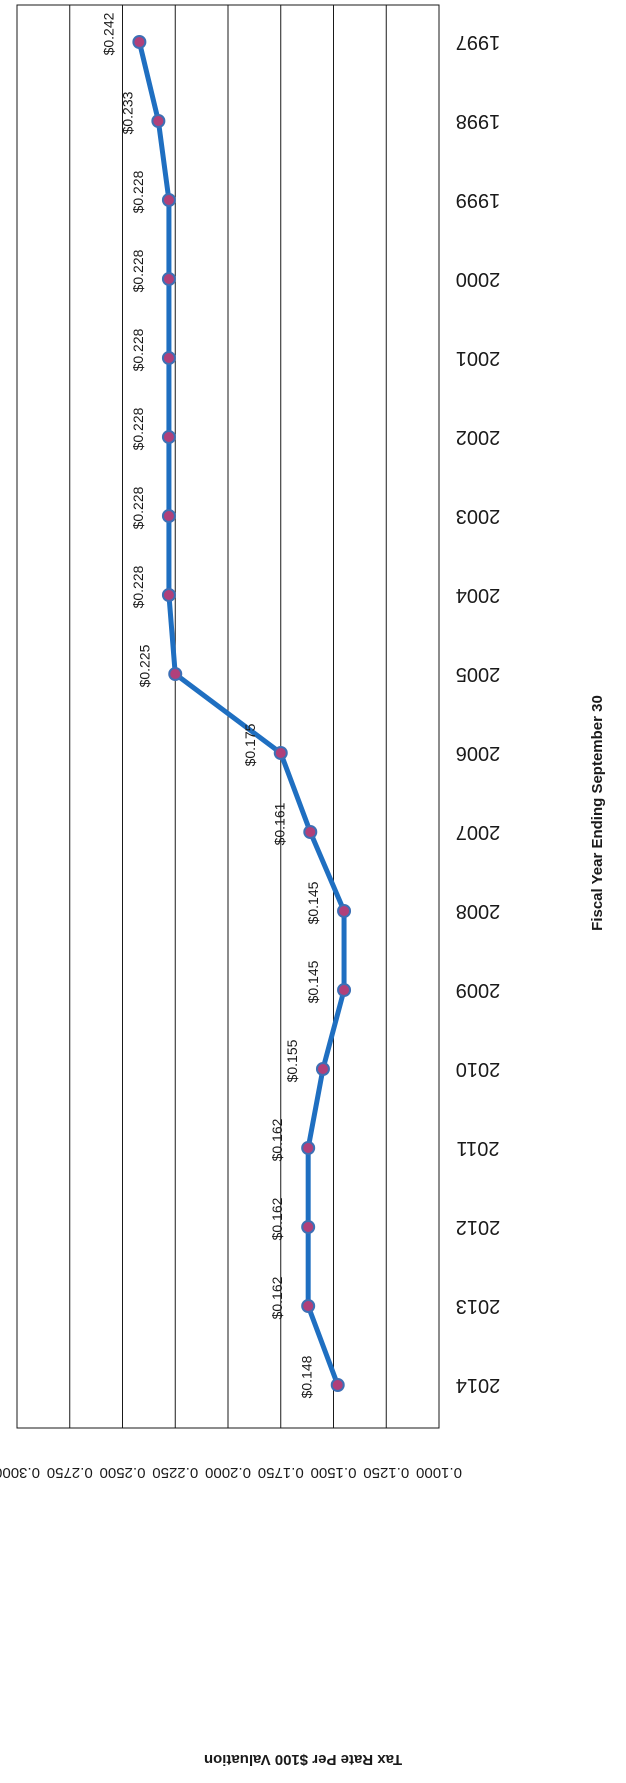  What do you see at coordinates (108, 33) in the screenshot?
I see `data-label: $0.242` at bounding box center [108, 33].